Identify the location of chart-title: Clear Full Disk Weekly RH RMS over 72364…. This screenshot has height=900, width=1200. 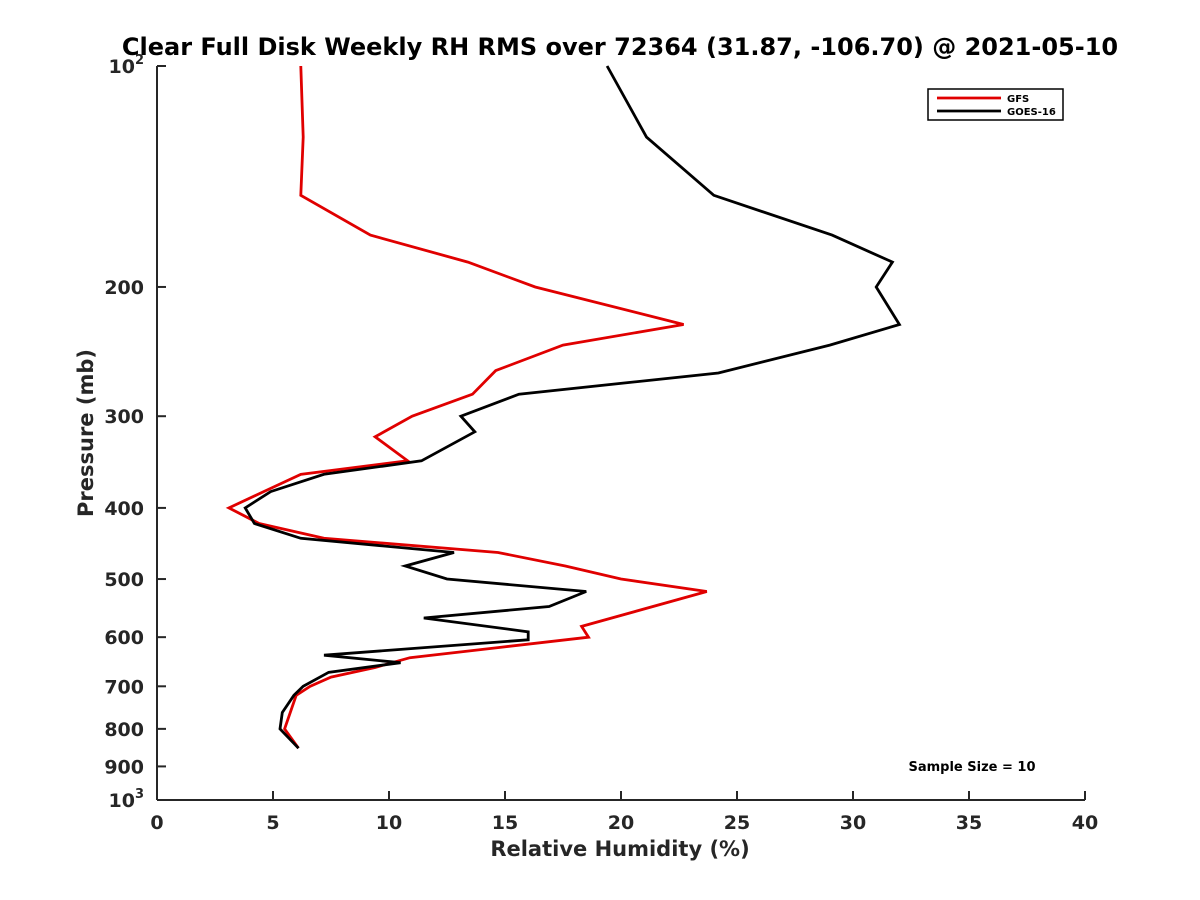
(620, 47).